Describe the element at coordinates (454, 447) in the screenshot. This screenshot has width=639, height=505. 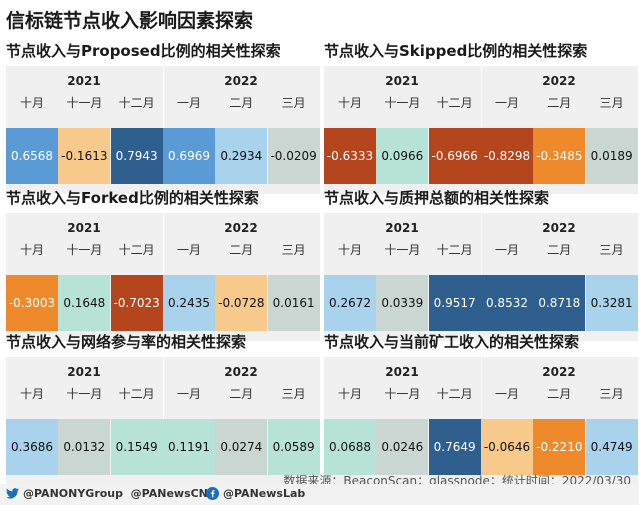
I see `heatmap-cell: 0.7649` at that location.